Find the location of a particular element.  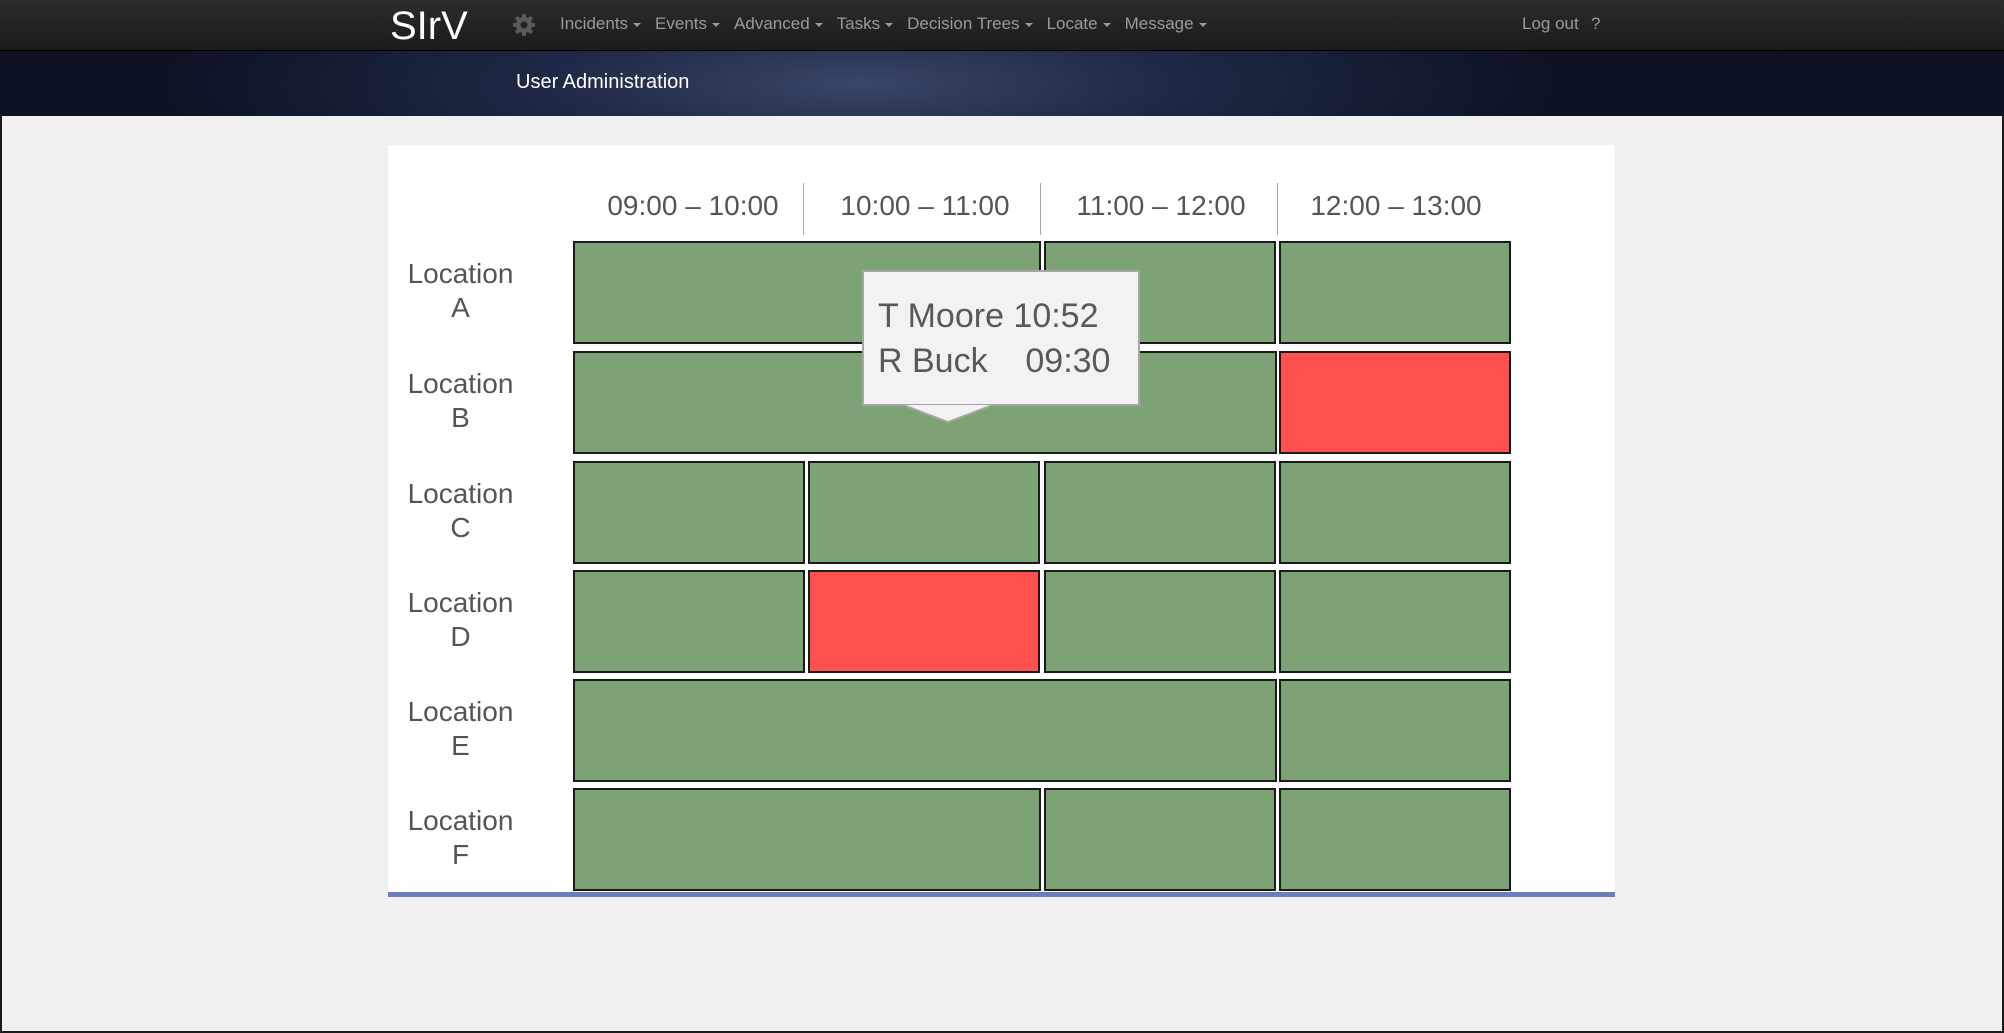

logout-link: Log out is located at coordinates (1550, 23).